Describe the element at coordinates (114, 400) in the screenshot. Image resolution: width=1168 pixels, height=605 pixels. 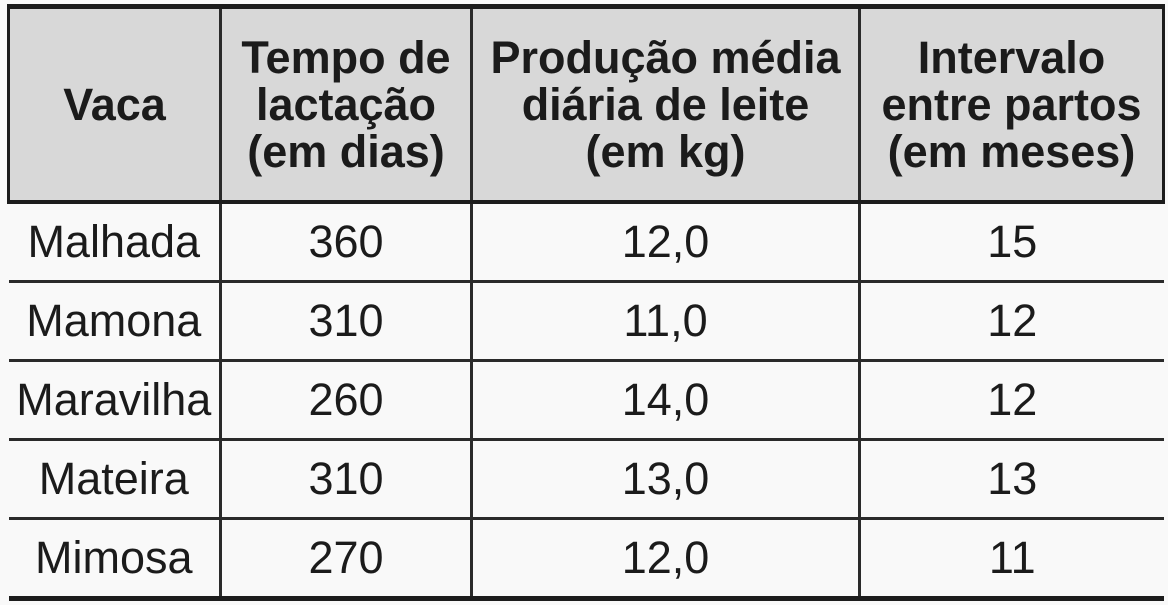
I see `cell-vaca: Maravilha` at that location.